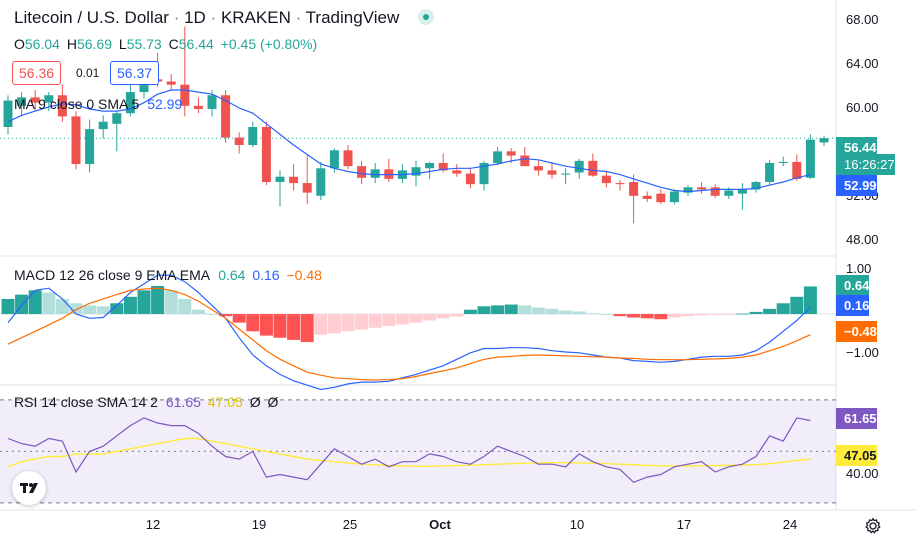 This screenshot has height=541, width=916. What do you see at coordinates (183, 402) in the screenshot?
I see `rsi-legend-rsi: 61.65` at bounding box center [183, 402].